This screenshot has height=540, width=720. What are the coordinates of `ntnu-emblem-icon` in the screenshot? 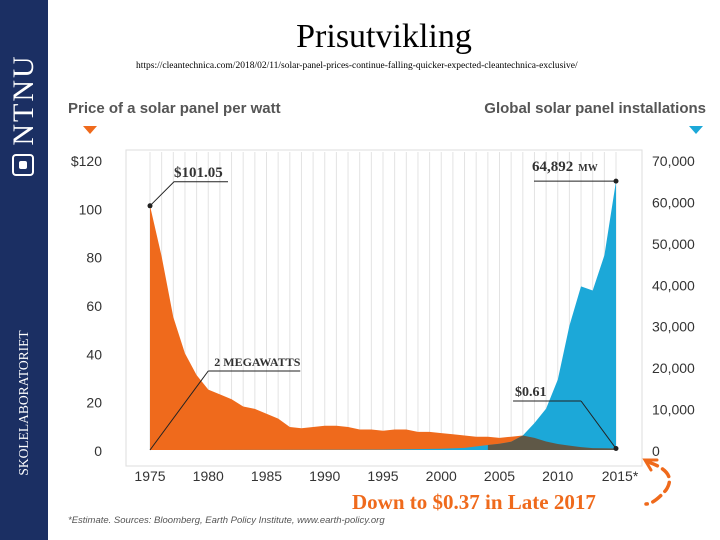 It's located at (23, 165).